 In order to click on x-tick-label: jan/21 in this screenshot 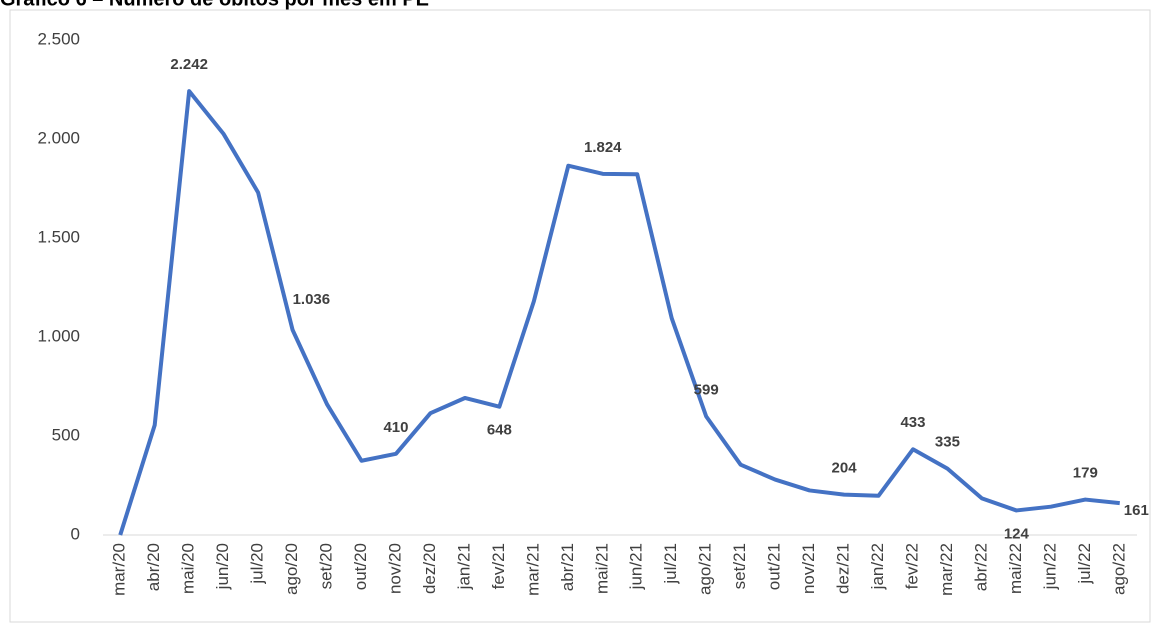, I will do `click(463, 566)`.